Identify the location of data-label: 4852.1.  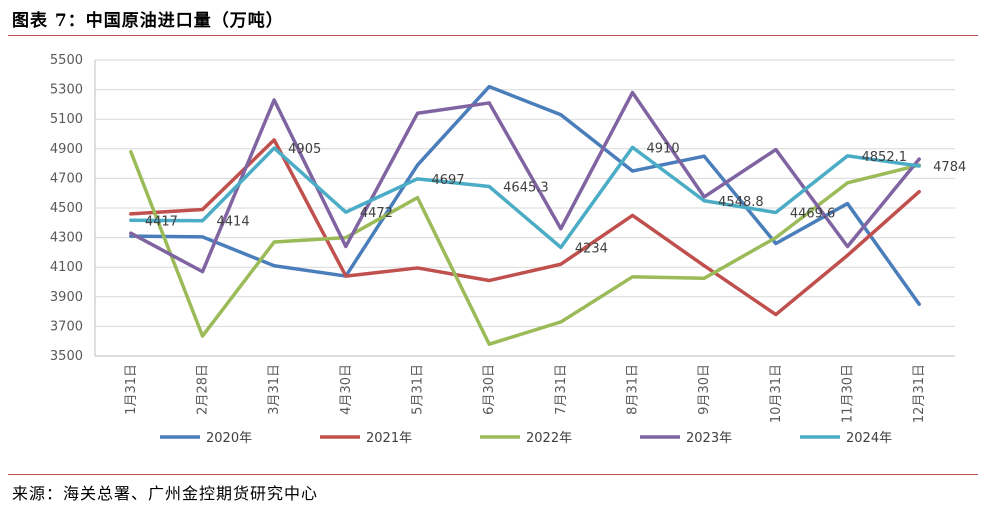
(885, 157).